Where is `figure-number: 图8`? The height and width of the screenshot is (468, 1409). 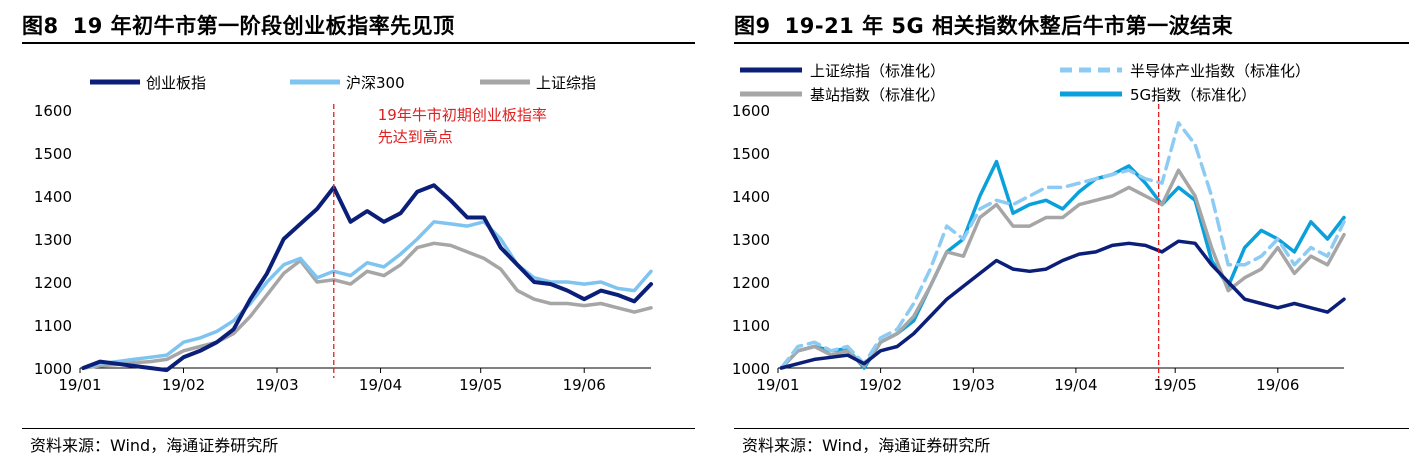
figure-number: 图8 is located at coordinates (40, 26).